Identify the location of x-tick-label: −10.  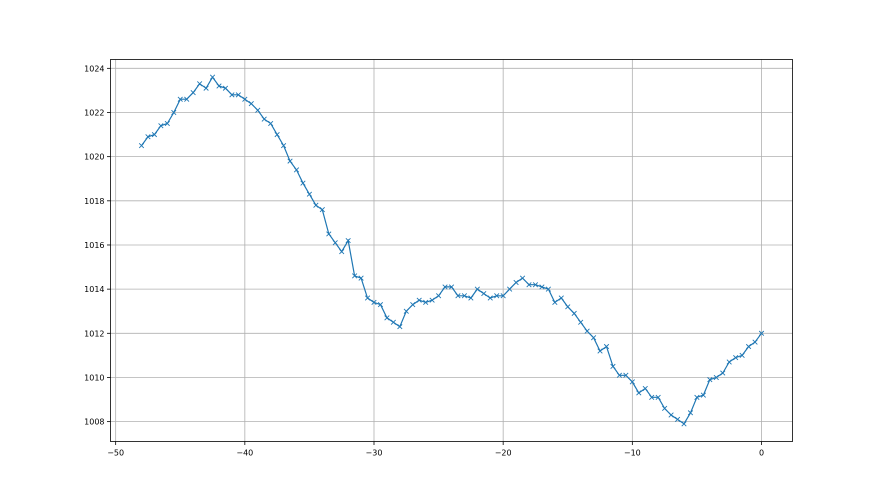
(632, 453).